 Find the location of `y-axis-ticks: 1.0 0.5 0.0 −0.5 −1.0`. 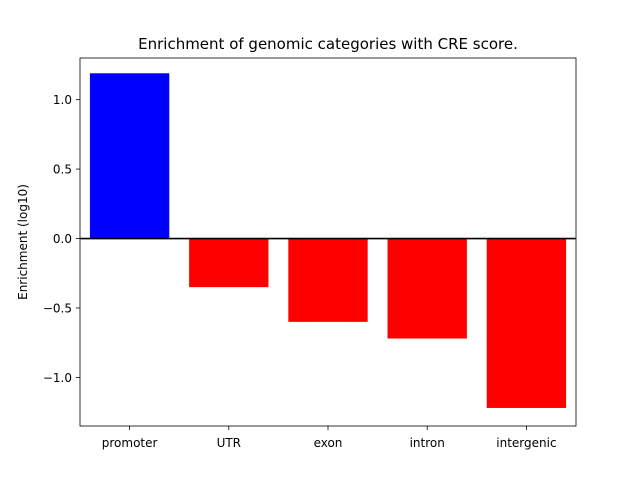

y-axis-ticks: 1.0 0.5 0.0 −0.5 −1.0 is located at coordinates (61, 239).